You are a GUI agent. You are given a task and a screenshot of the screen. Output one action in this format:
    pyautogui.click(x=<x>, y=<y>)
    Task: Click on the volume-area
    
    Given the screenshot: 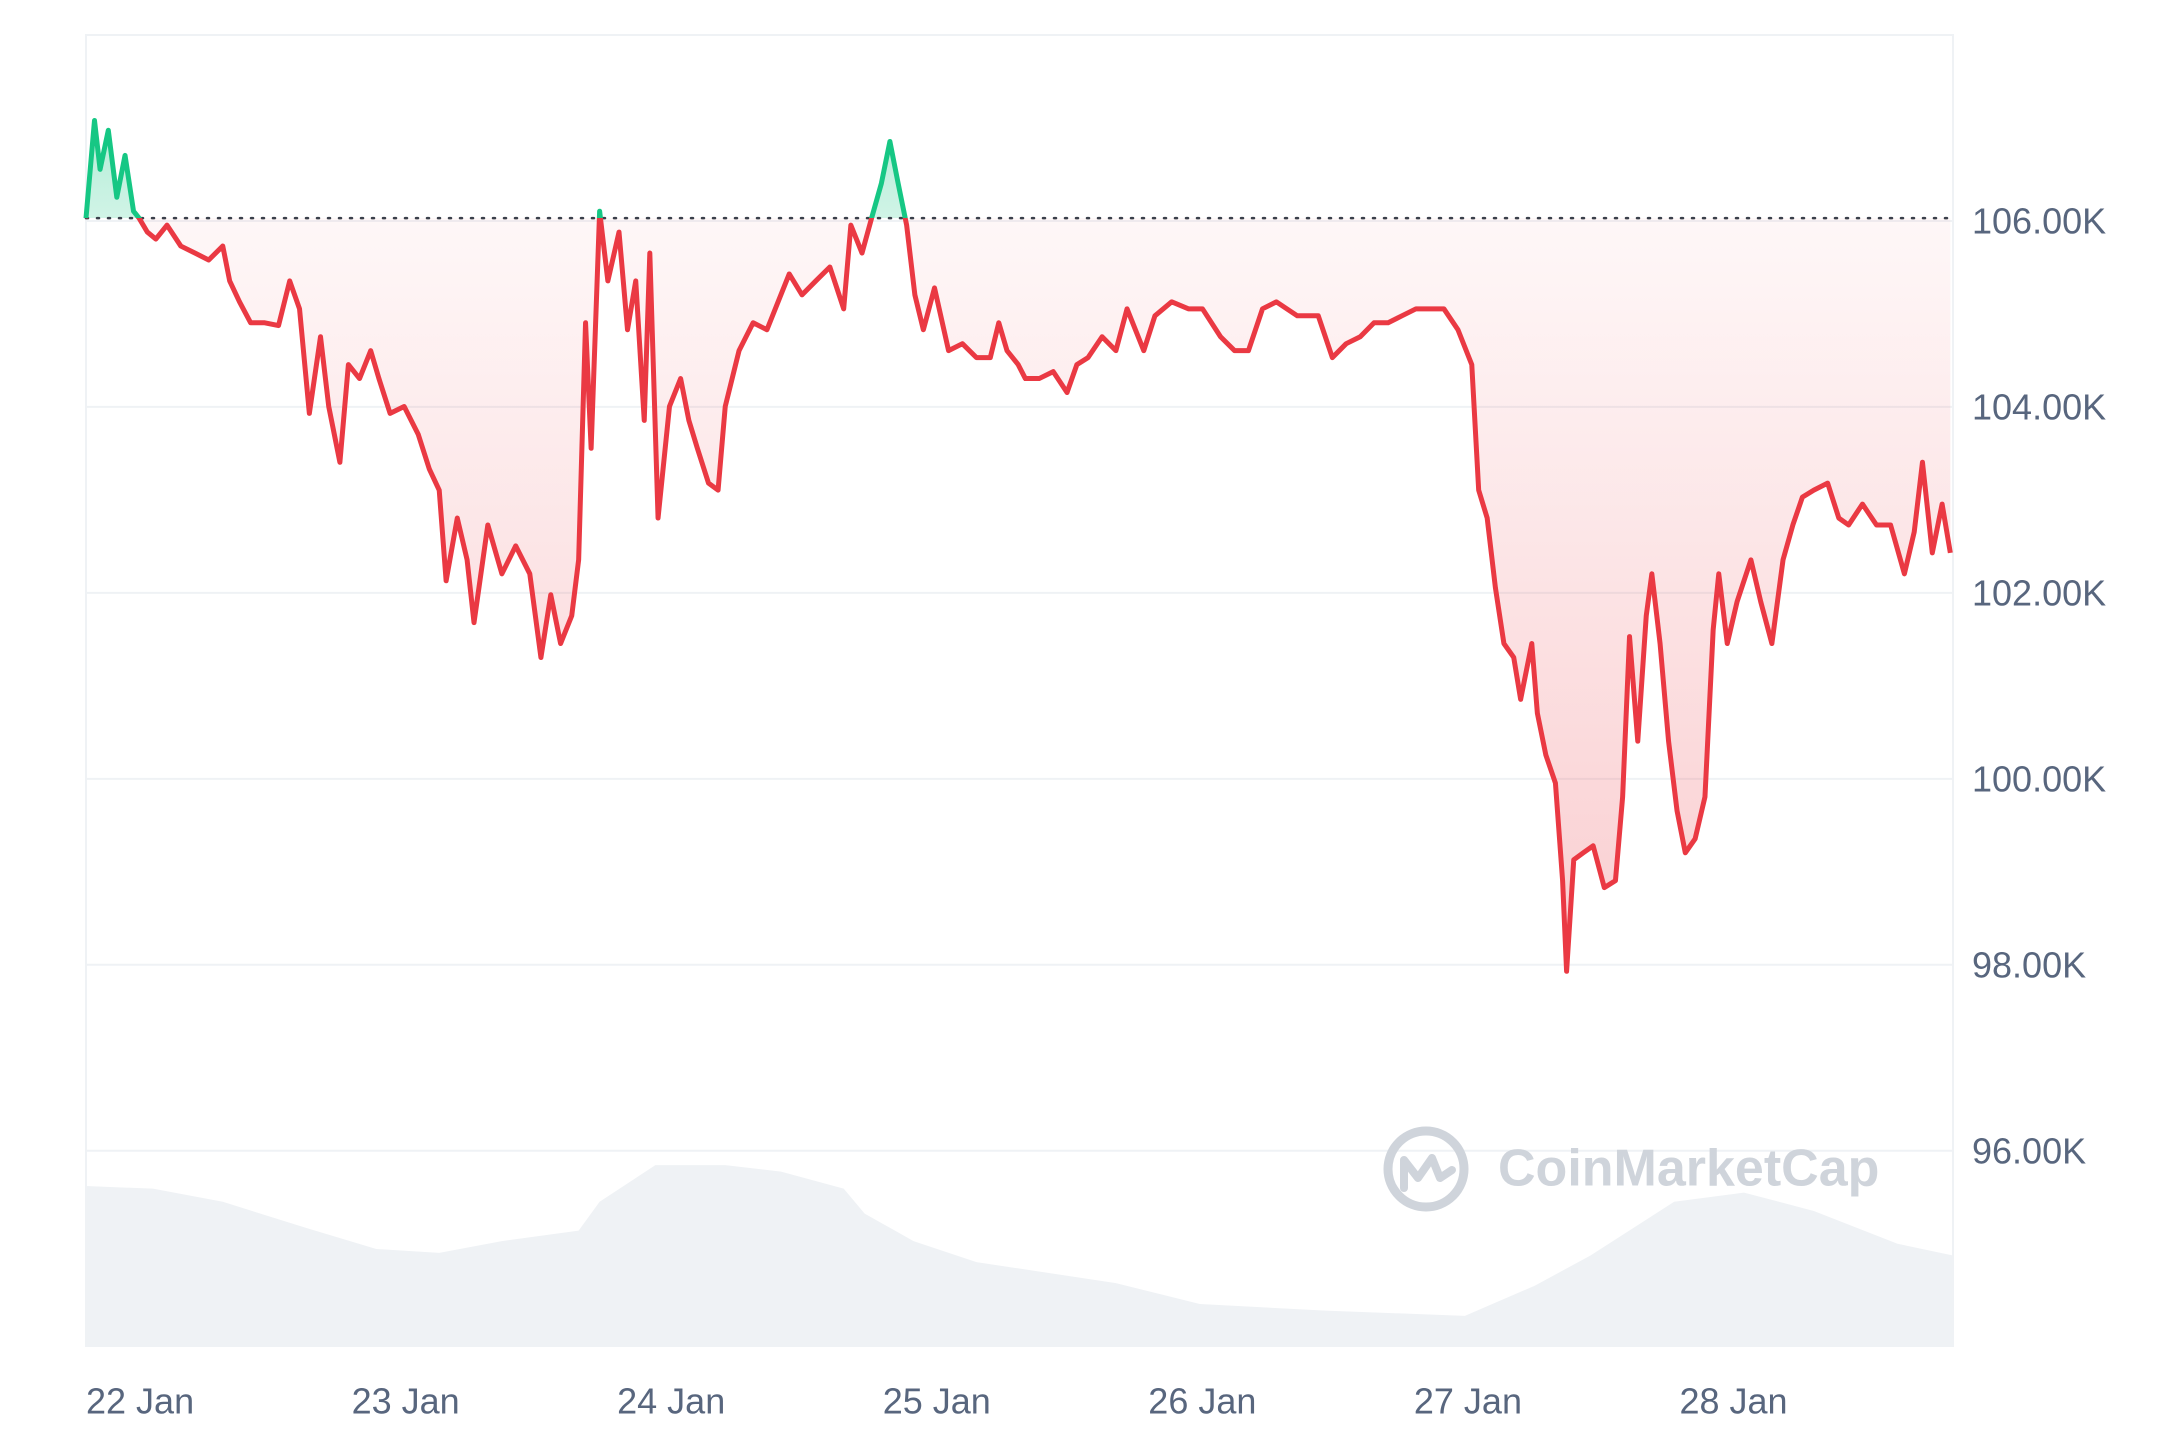 What is the action you would take?
    pyautogui.click(x=1019, y=1255)
    